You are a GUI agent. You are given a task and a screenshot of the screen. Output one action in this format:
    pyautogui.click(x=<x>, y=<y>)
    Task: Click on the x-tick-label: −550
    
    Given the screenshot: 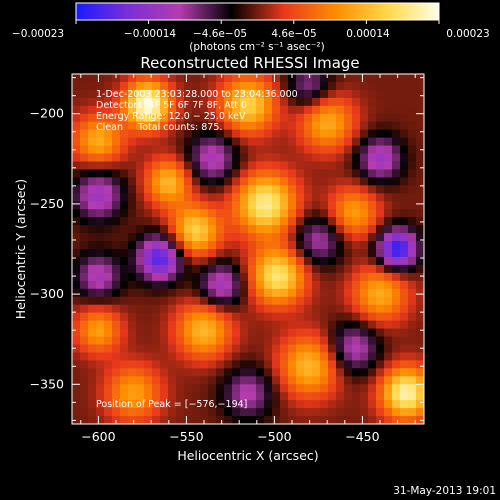 What is the action you would take?
    pyautogui.click(x=186, y=436)
    